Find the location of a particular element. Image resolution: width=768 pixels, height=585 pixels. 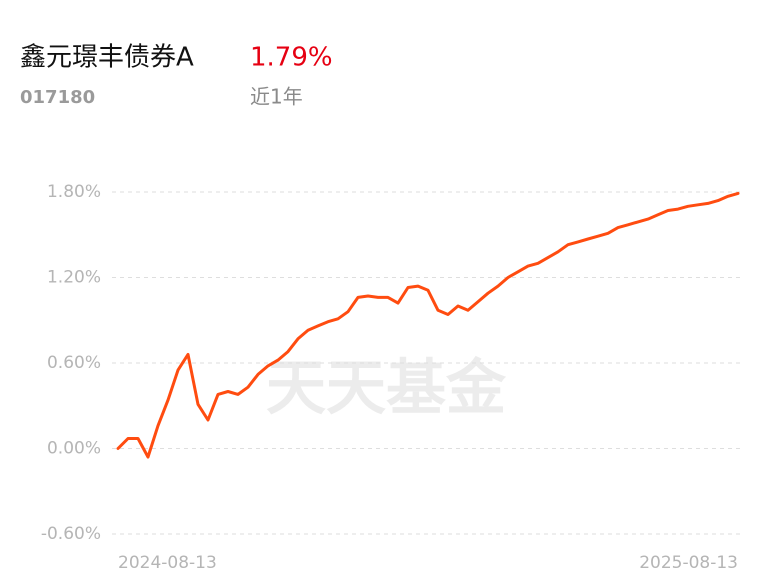

y-tick-label: 1.20% is located at coordinates (74, 278).